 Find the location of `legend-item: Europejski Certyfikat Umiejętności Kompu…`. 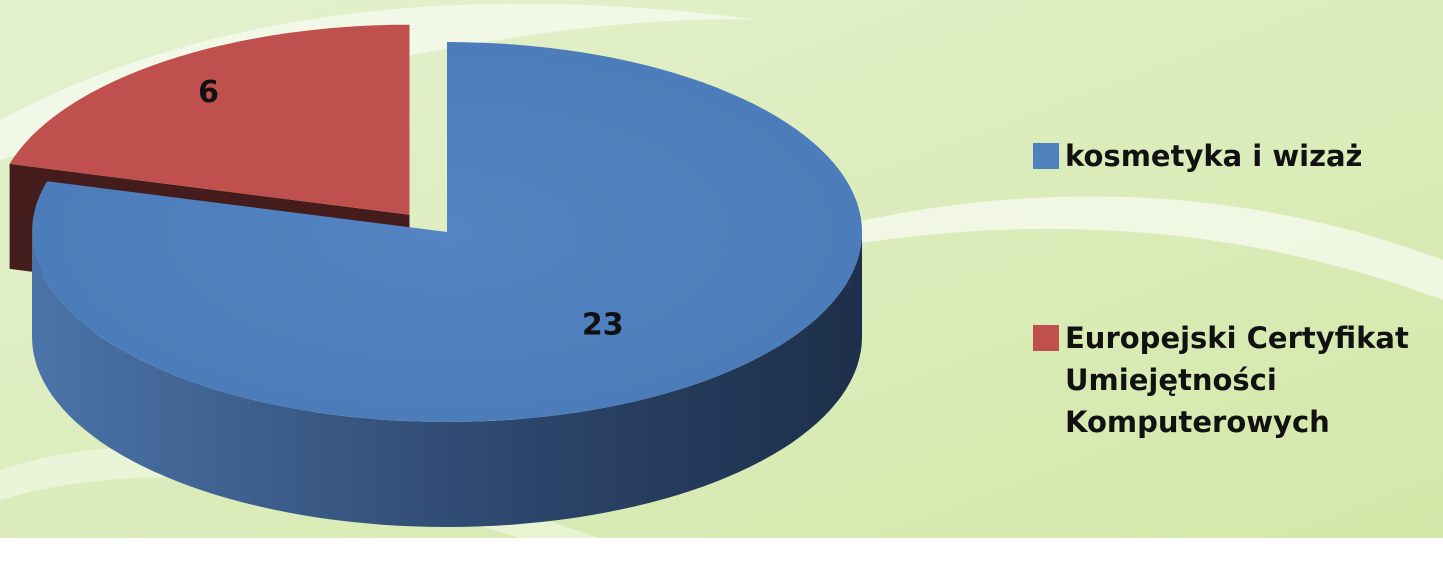

legend-item: Europejski Certyfikat Umiejętności Kompu… is located at coordinates (1238, 380).